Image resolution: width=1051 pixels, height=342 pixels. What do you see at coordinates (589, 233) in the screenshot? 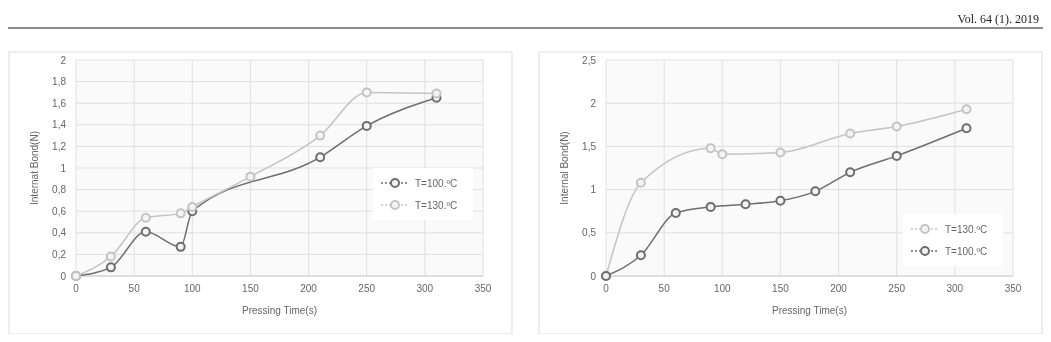
I see `y-tick-label: 0,5` at bounding box center [589, 233].